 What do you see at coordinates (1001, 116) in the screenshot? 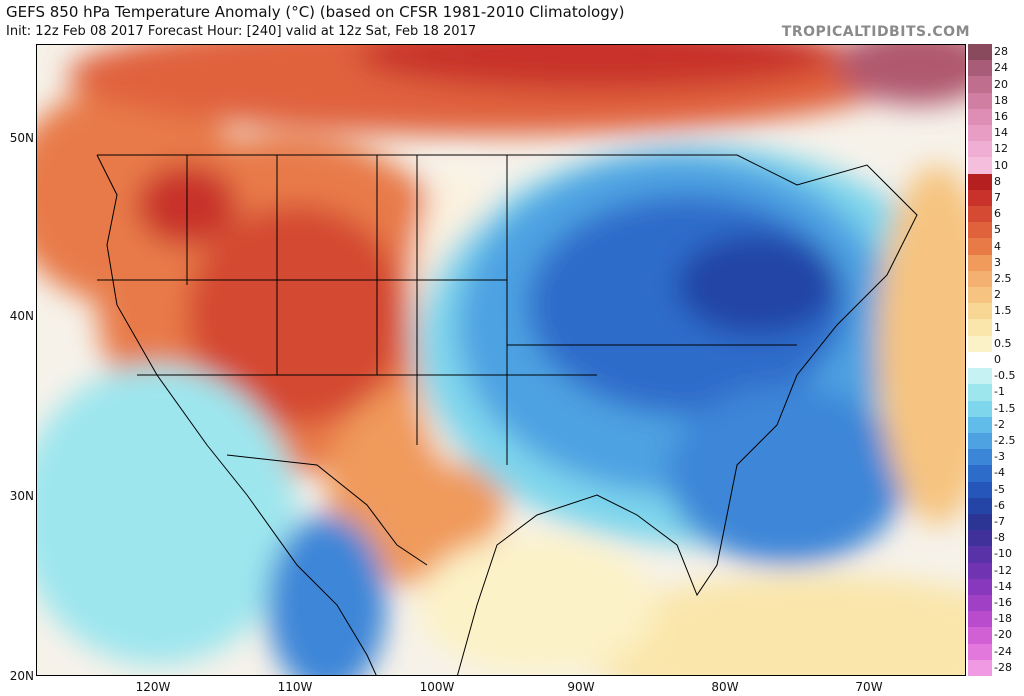
I see `colorbar-level-label: 16` at bounding box center [1001, 116].